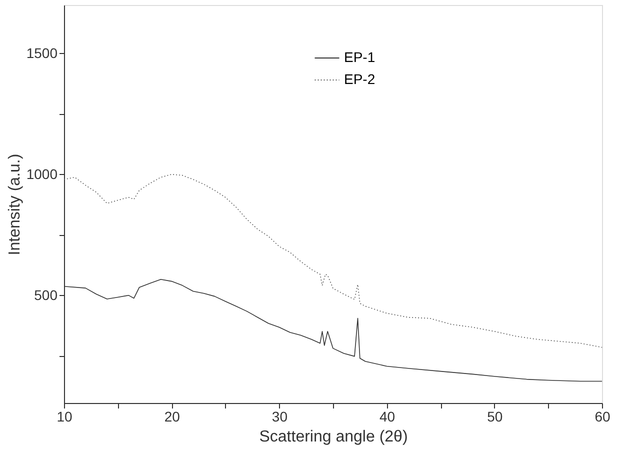 The width and height of the screenshot is (640, 476). What do you see at coordinates (42, 52) in the screenshot?
I see `y-tick-label: 1500` at bounding box center [42, 52].